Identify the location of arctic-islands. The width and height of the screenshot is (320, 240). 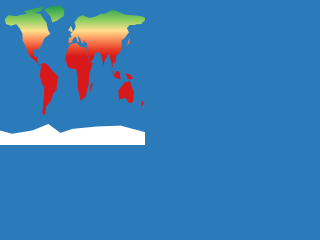
(34, 10).